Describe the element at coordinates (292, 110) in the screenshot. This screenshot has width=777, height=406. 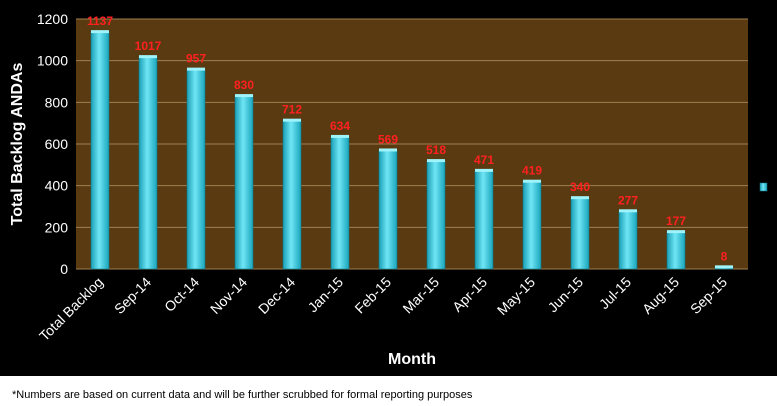
I see `data-label: 712` at that location.